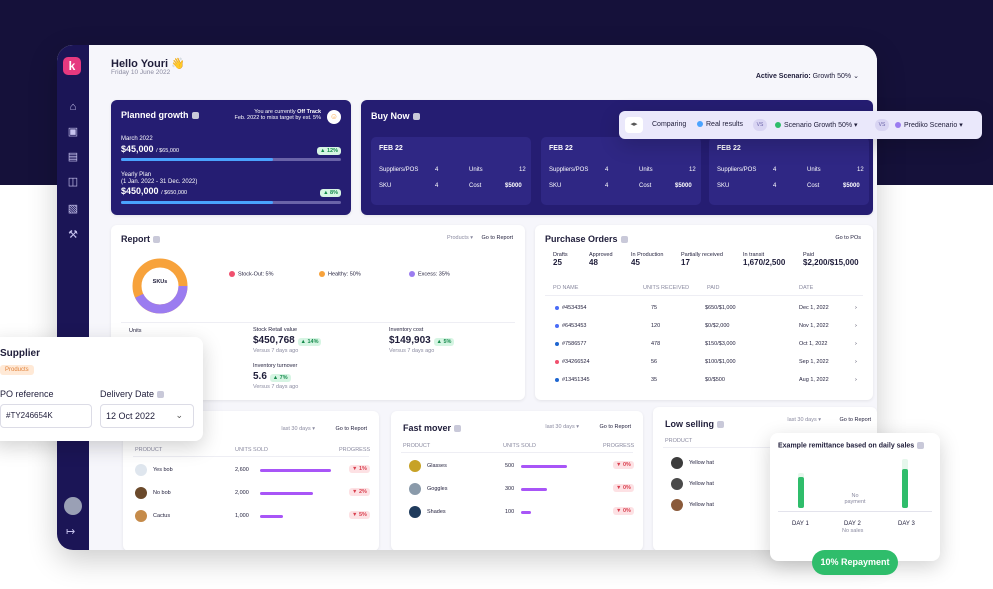 This screenshot has height=589, width=993. Describe the element at coordinates (73, 506) in the screenshot. I see `avatar` at that location.